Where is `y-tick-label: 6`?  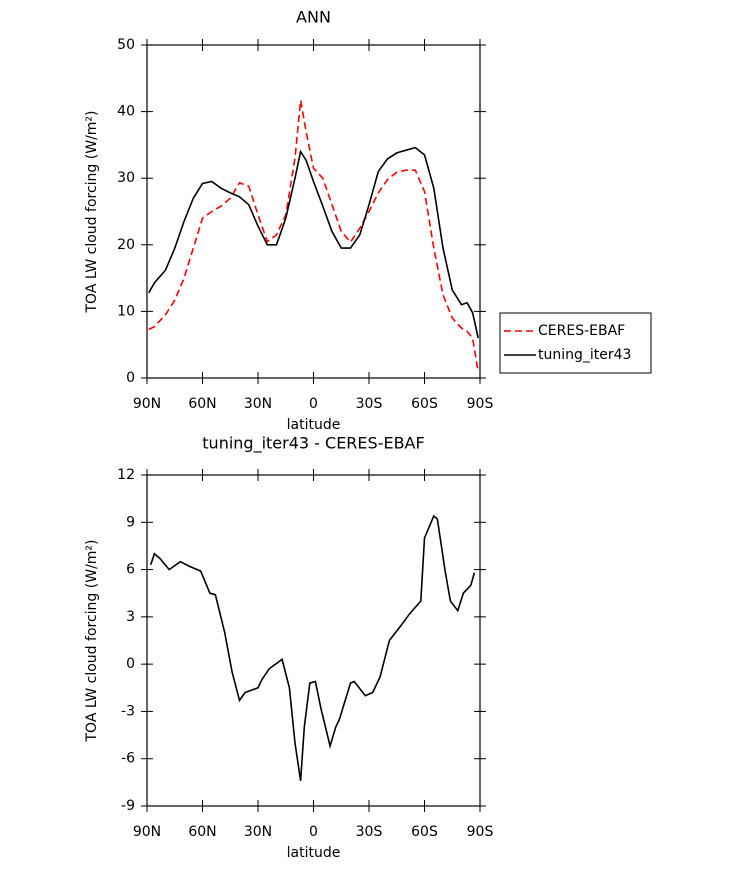 y-tick-label: 6 is located at coordinates (130, 570).